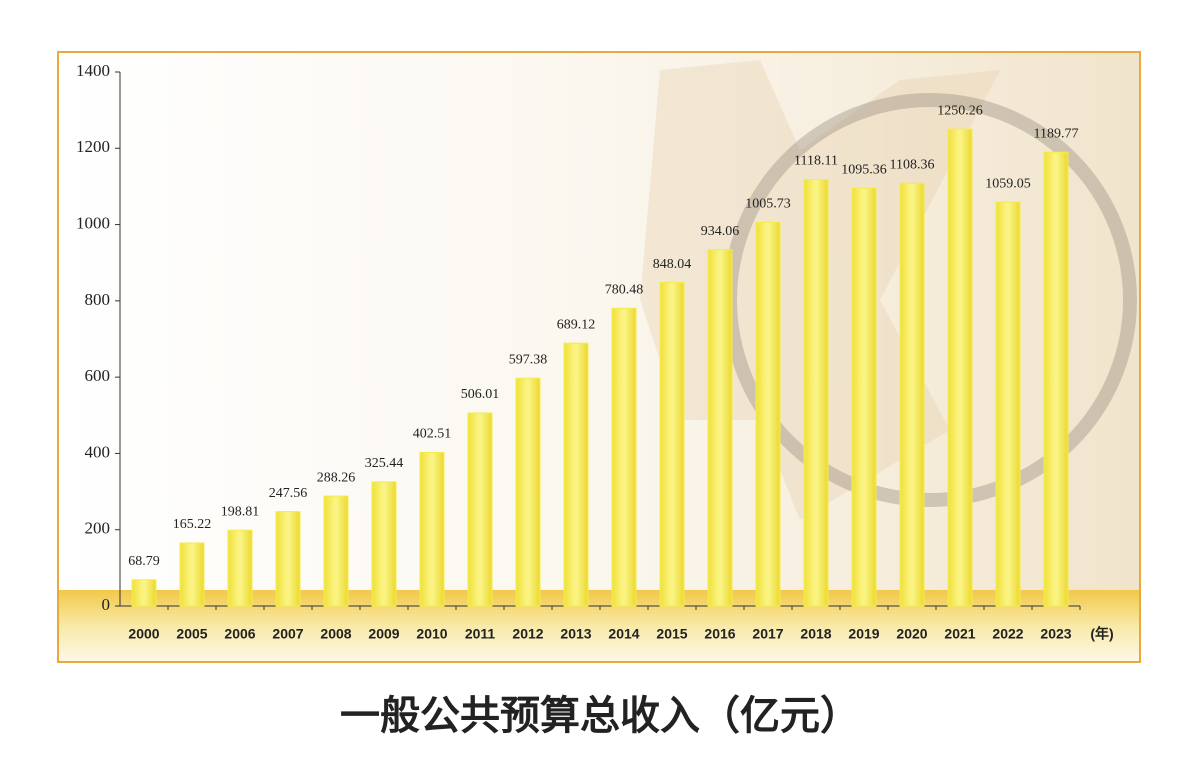  What do you see at coordinates (106, 604) in the screenshot?
I see `y-tick-label: 0` at bounding box center [106, 604].